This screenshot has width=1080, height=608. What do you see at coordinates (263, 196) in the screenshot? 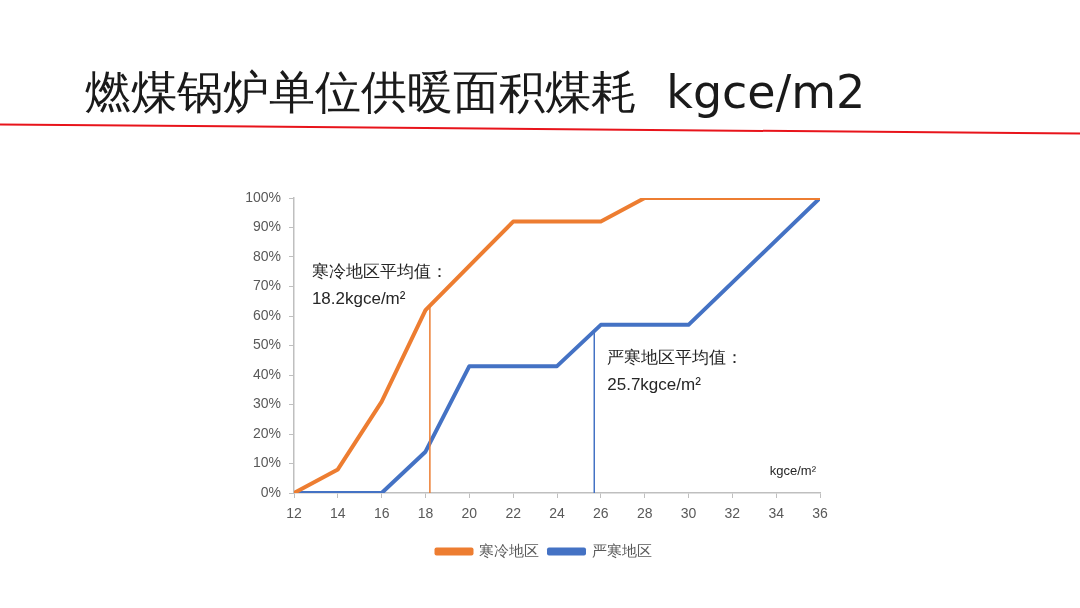
I see `y-tick-label: 100%` at bounding box center [263, 196].